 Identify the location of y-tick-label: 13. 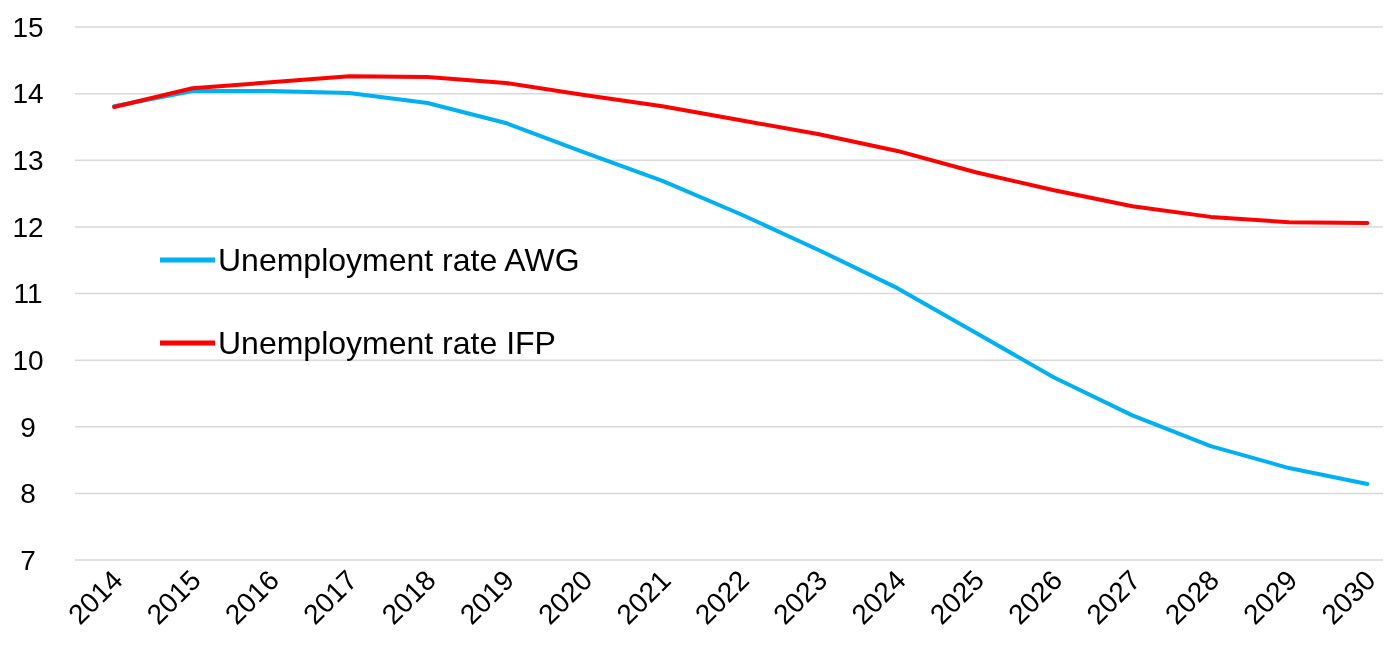
(28, 161).